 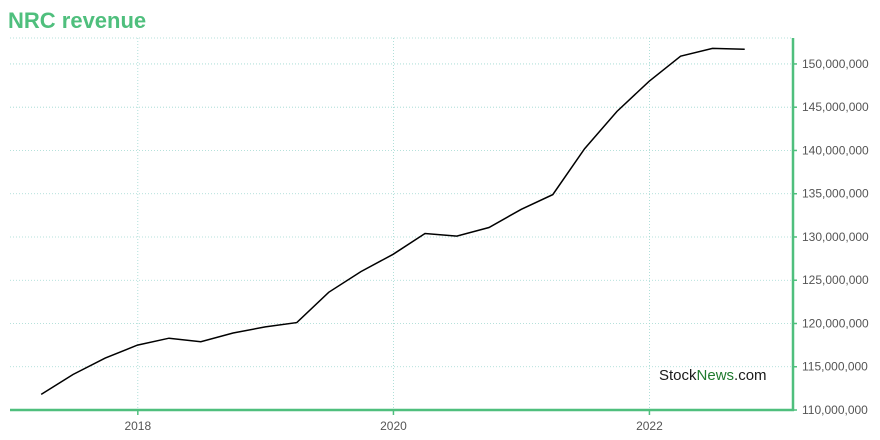 What do you see at coordinates (678, 375) in the screenshot?
I see `watermark-stock: Stock` at bounding box center [678, 375].